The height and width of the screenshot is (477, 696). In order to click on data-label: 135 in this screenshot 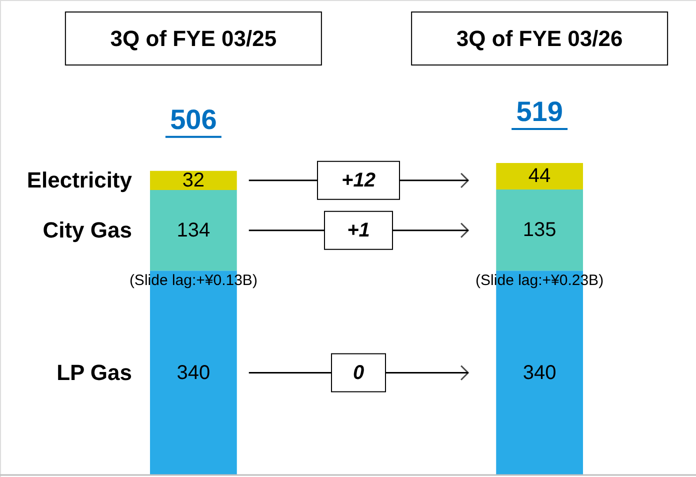, I will do `click(539, 230)`.